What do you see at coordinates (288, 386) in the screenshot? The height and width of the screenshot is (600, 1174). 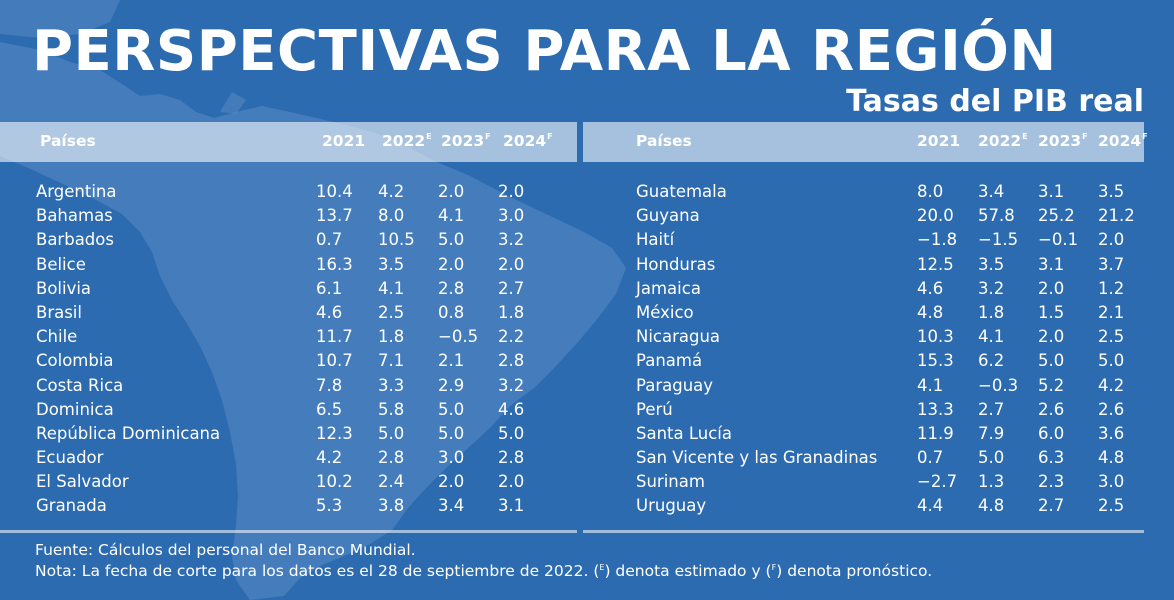 I see `table-row: Costa Rica 7.8 3.3 2.9 3.2` at bounding box center [288, 386].